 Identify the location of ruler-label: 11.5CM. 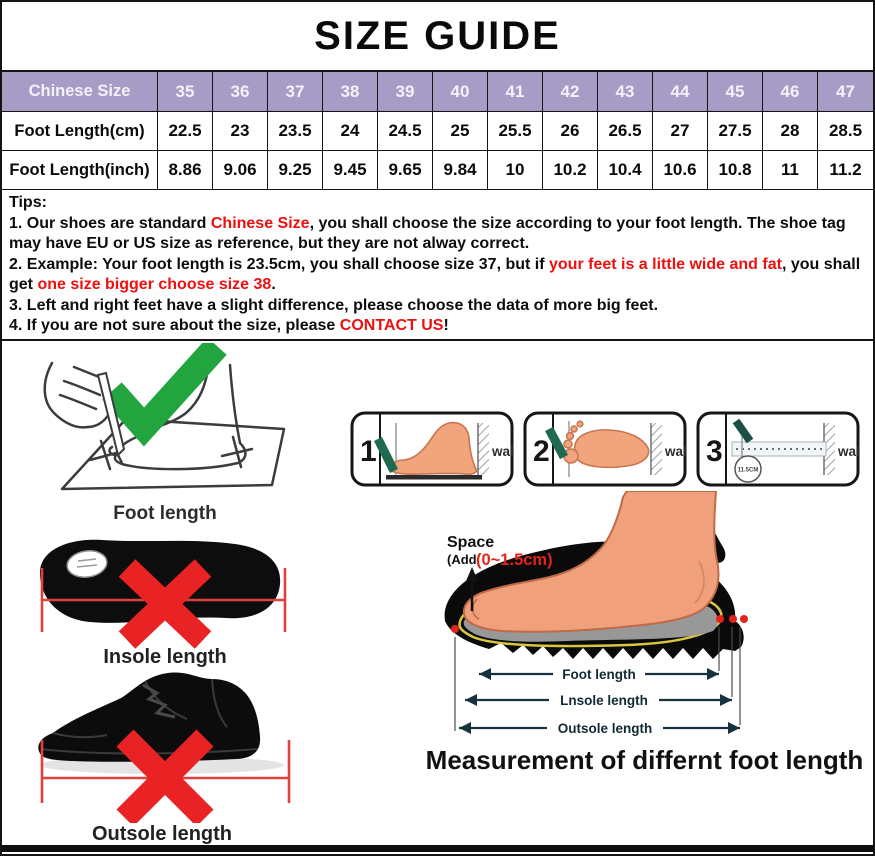
(748, 471).